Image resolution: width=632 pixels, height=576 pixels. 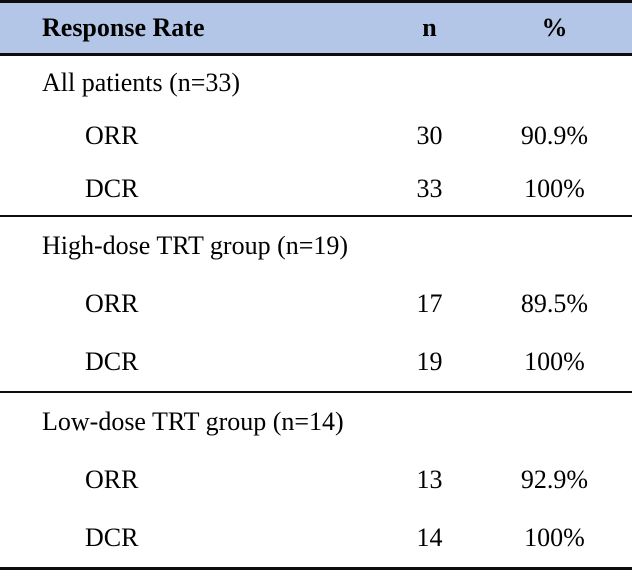 What do you see at coordinates (316, 362) in the screenshot?
I see `table-row-dcr: DCR 19 100%` at bounding box center [316, 362].